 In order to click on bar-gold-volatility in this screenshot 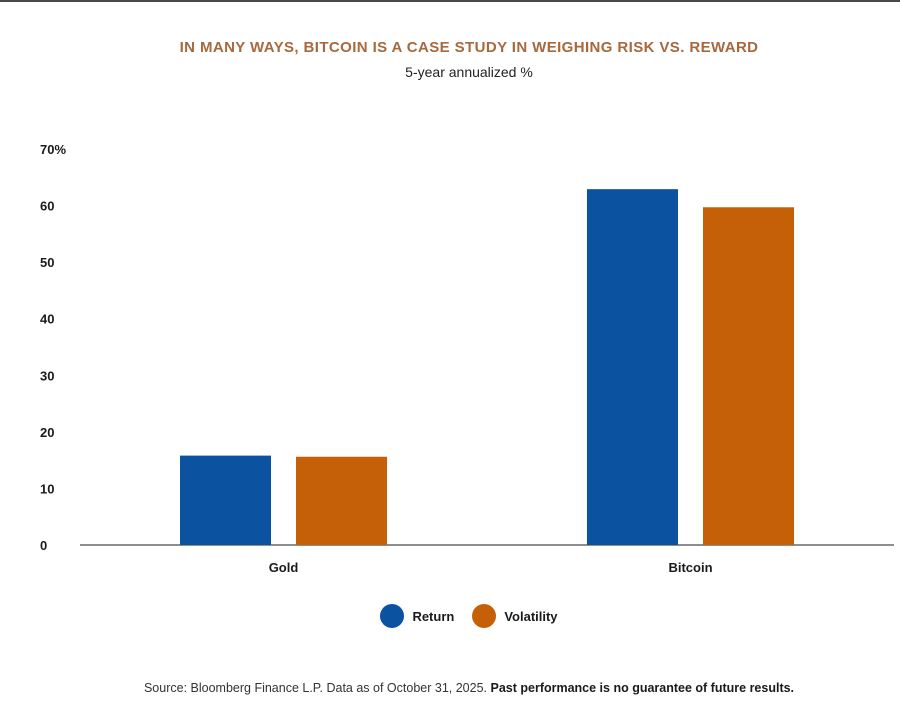, I will do `click(341, 500)`.